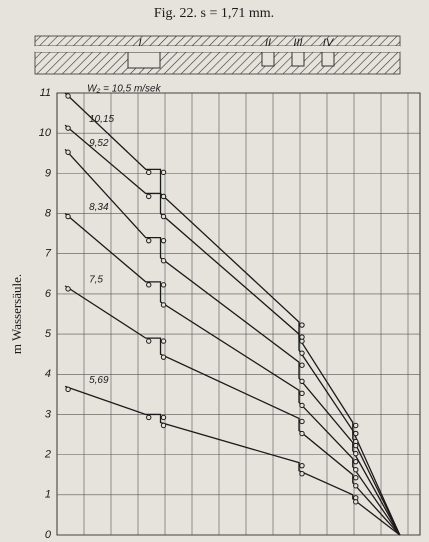  I want to click on series-label: 7,5, so click(96, 280).